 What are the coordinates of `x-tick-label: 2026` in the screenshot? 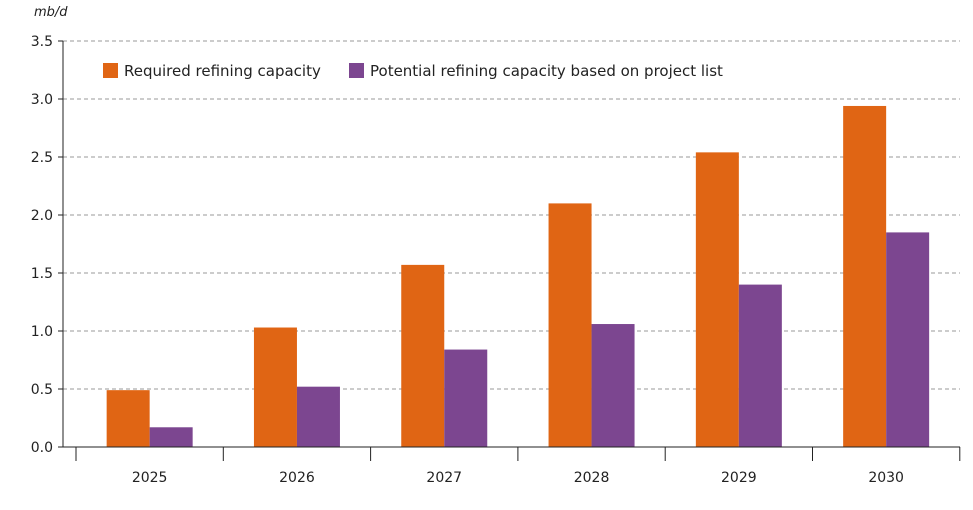 It's located at (297, 478).